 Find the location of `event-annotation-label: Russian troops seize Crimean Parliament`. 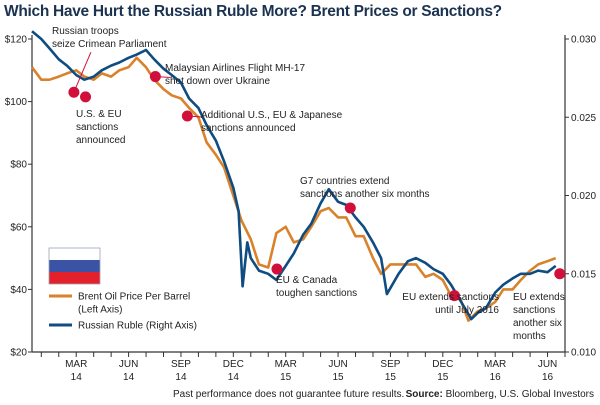

event-annotation-label: Russian troops seize Crimean Parliament is located at coordinates (109, 38).